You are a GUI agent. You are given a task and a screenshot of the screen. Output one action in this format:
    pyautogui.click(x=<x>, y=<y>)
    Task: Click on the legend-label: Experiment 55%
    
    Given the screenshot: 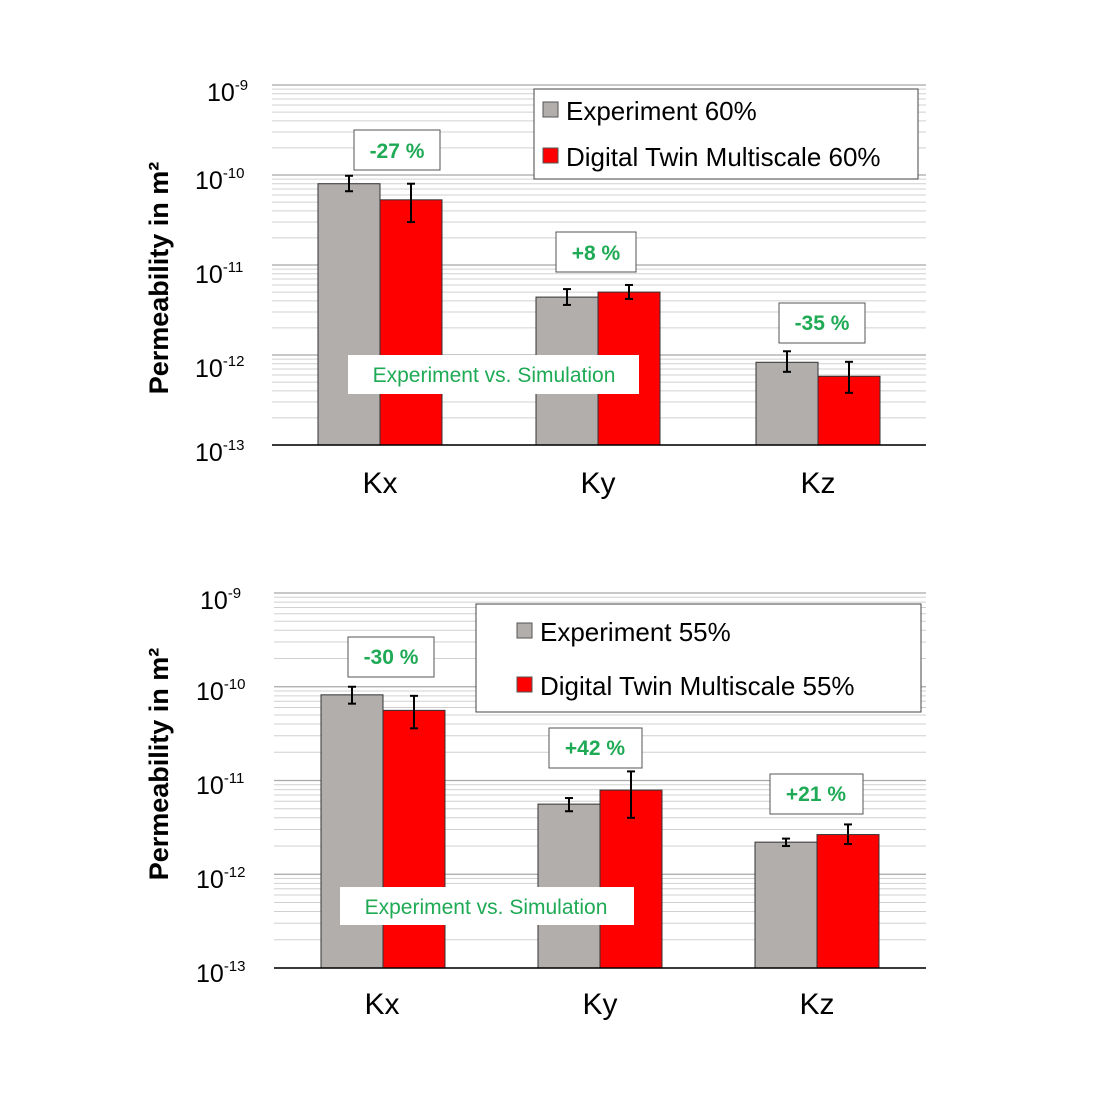 What is the action you would take?
    pyautogui.click(x=635, y=632)
    